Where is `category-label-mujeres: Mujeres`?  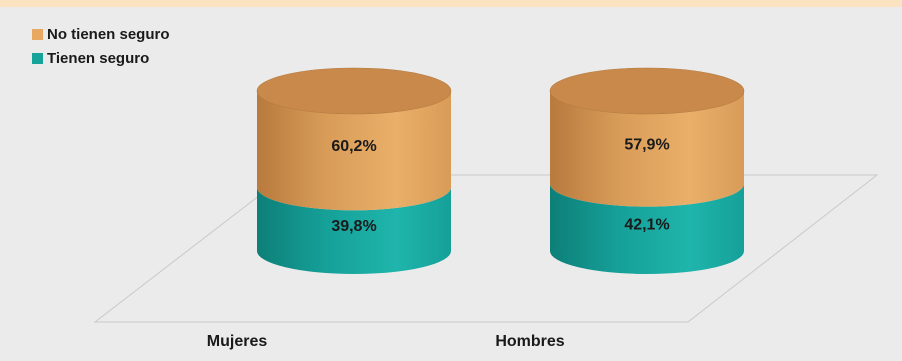
category-label-mujeres: Mujeres is located at coordinates (237, 341).